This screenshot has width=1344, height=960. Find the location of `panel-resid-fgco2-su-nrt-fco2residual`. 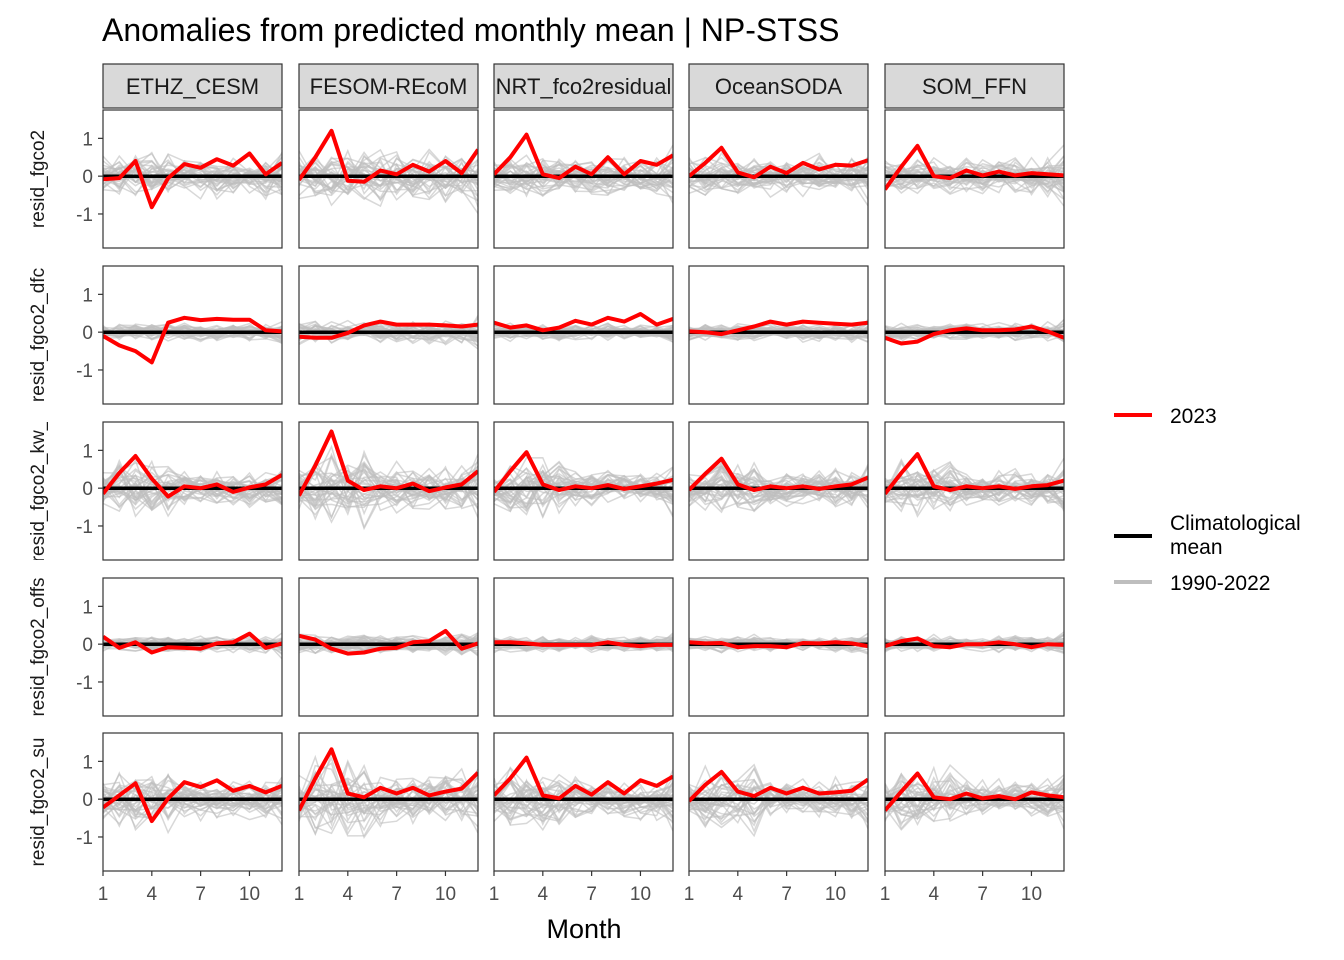

panel-resid-fgco2-su-nrt-fco2residual is located at coordinates (583, 802).